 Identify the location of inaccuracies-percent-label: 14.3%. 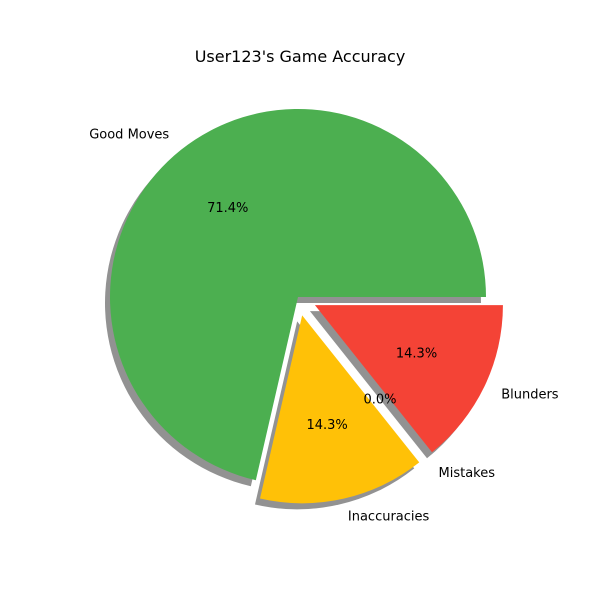
(326, 425).